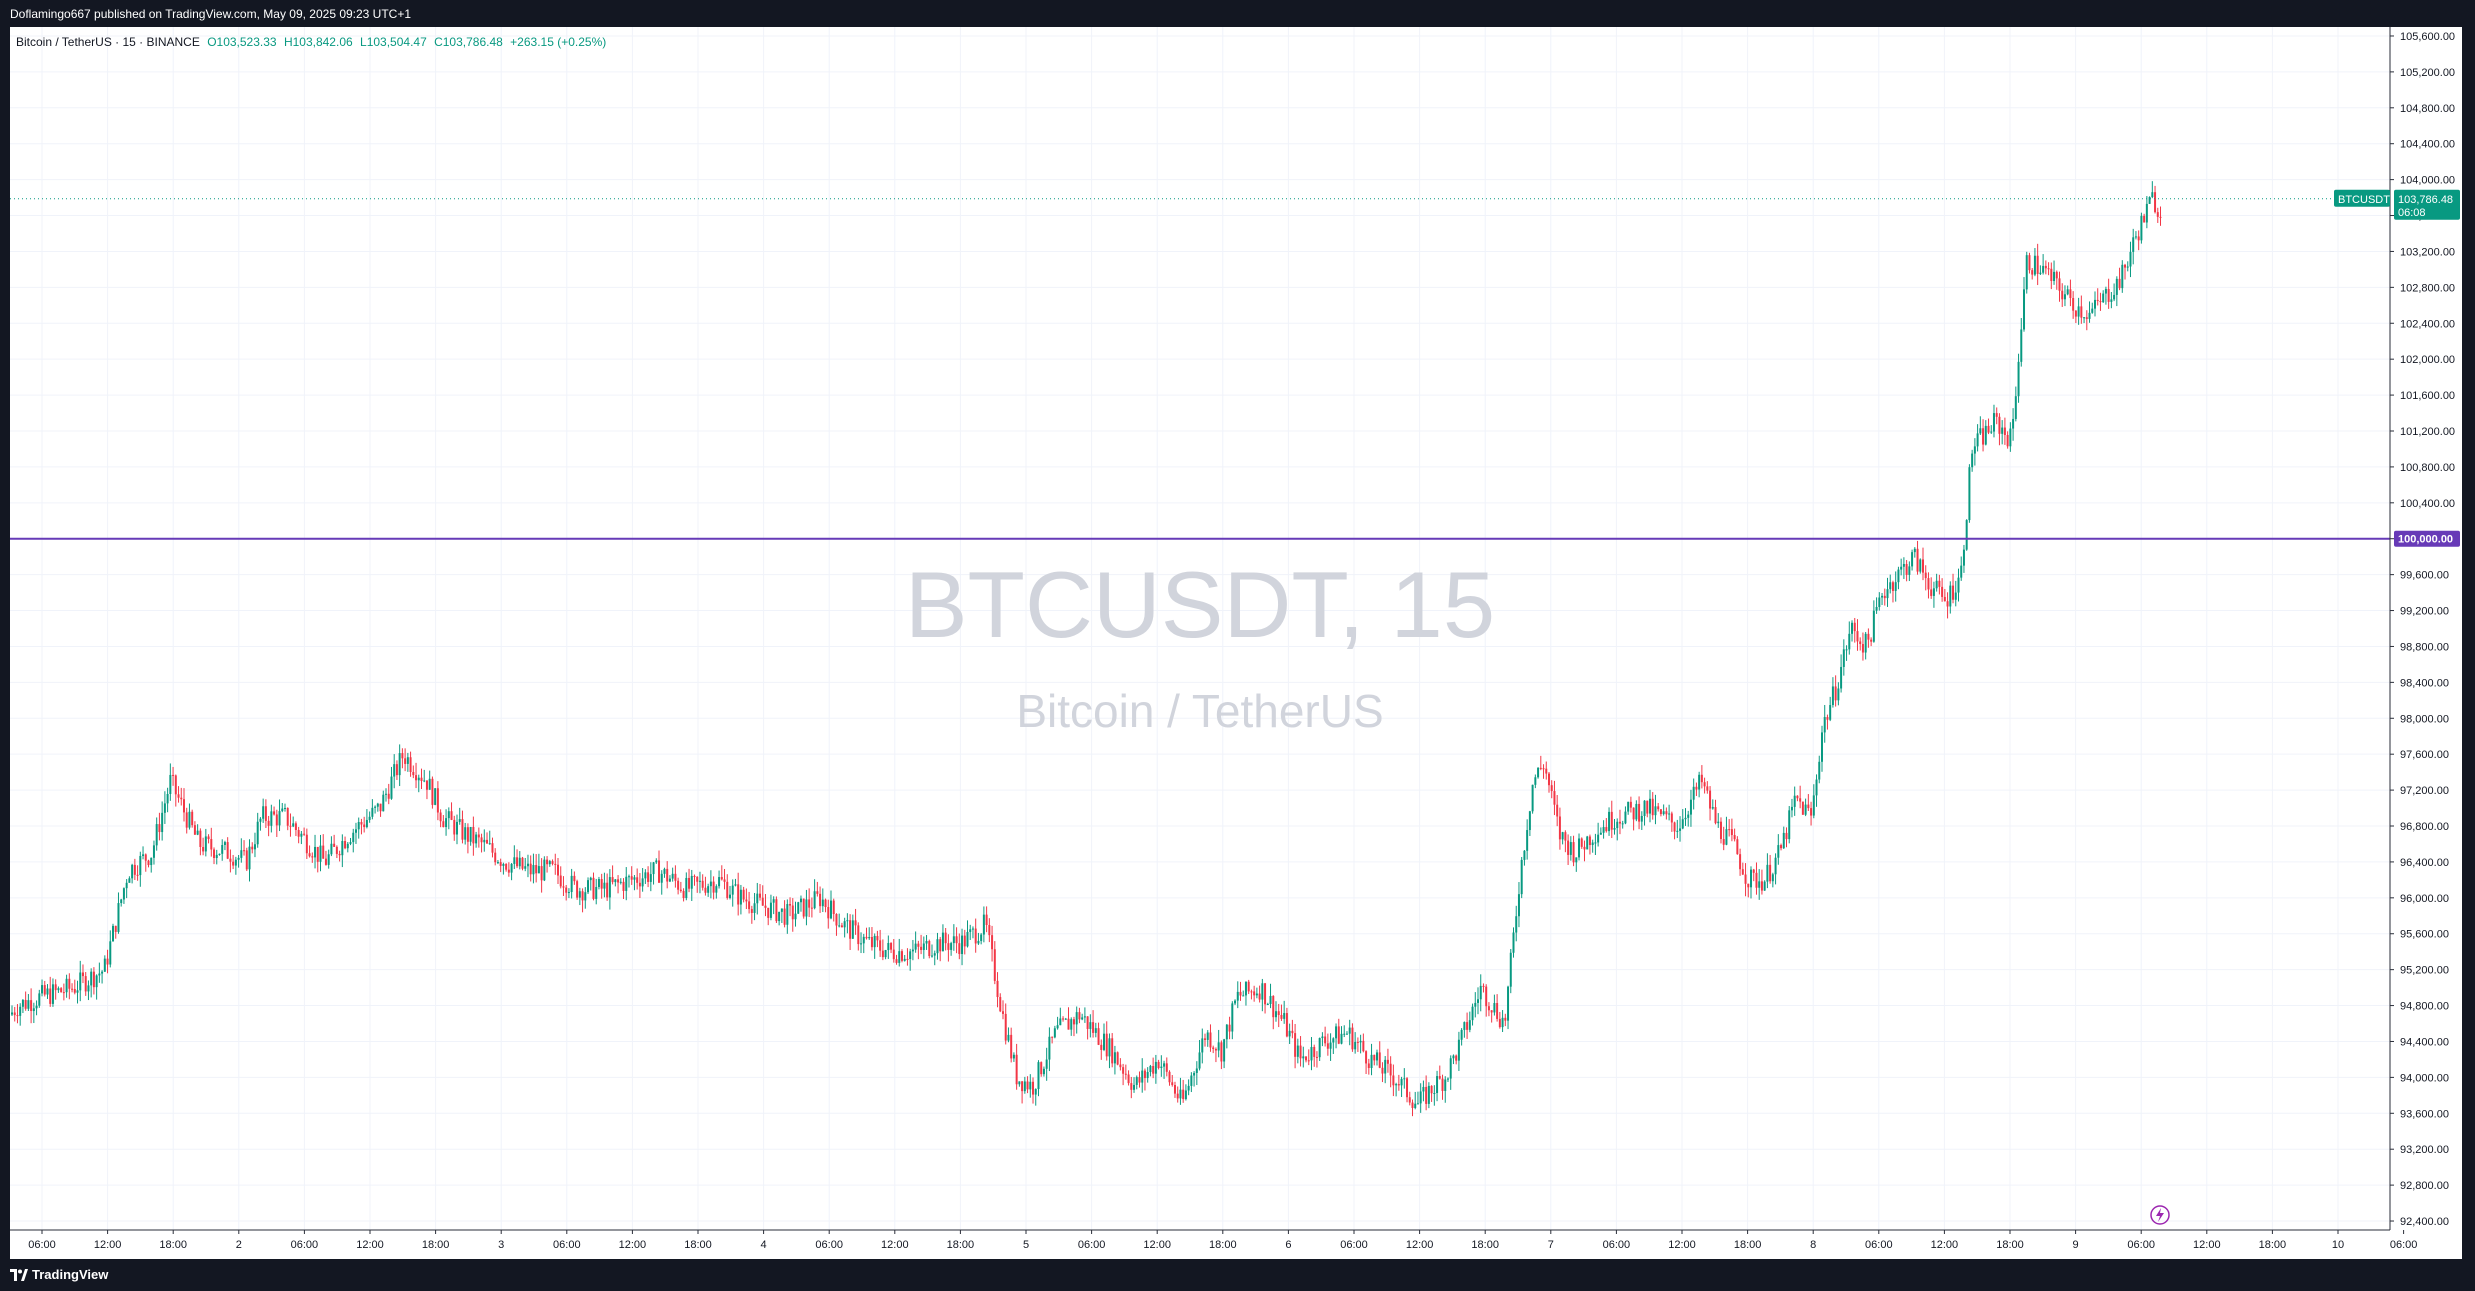  What do you see at coordinates (2424, 1042) in the screenshot?
I see `price-tick-label: 94,400.00` at bounding box center [2424, 1042].